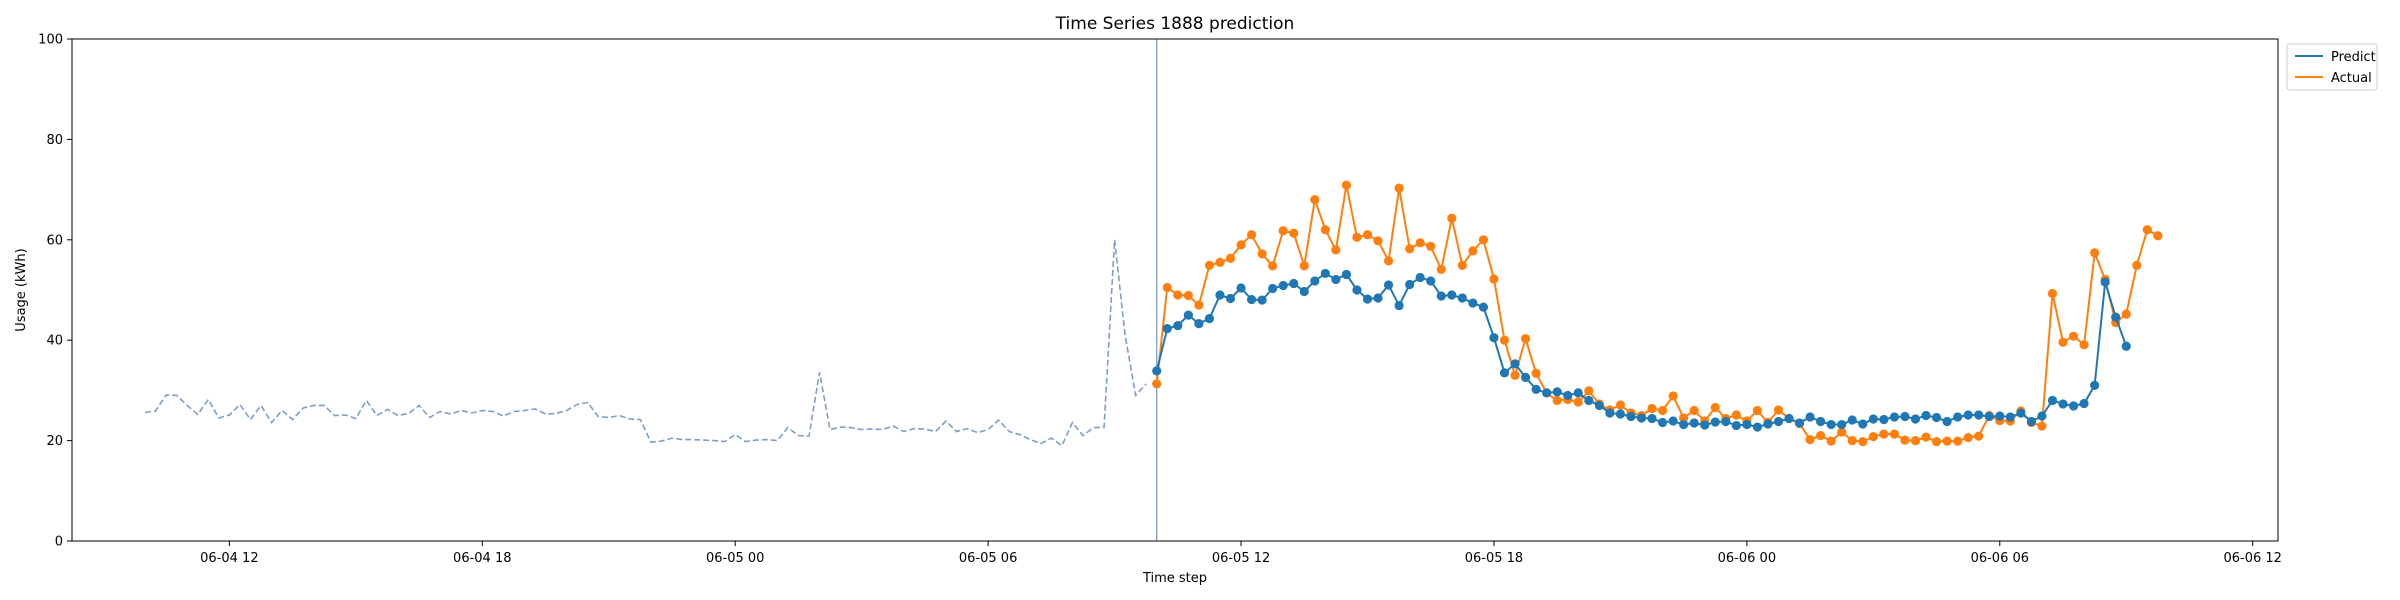 The image size is (2400, 600). I want to click on legend: Predict Actual, so click(2332, 67).